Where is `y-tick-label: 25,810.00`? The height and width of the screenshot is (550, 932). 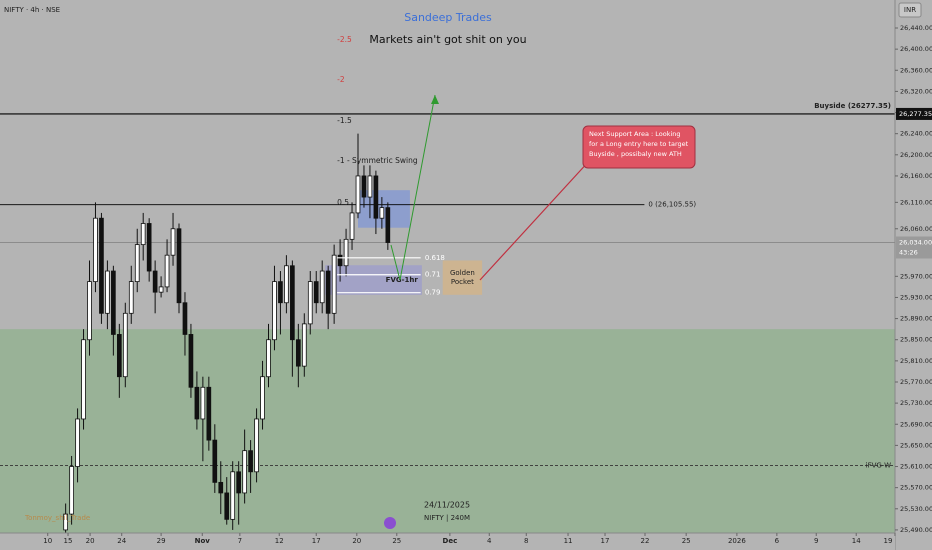
y-tick-label: 25,810.00 is located at coordinates (916, 361).